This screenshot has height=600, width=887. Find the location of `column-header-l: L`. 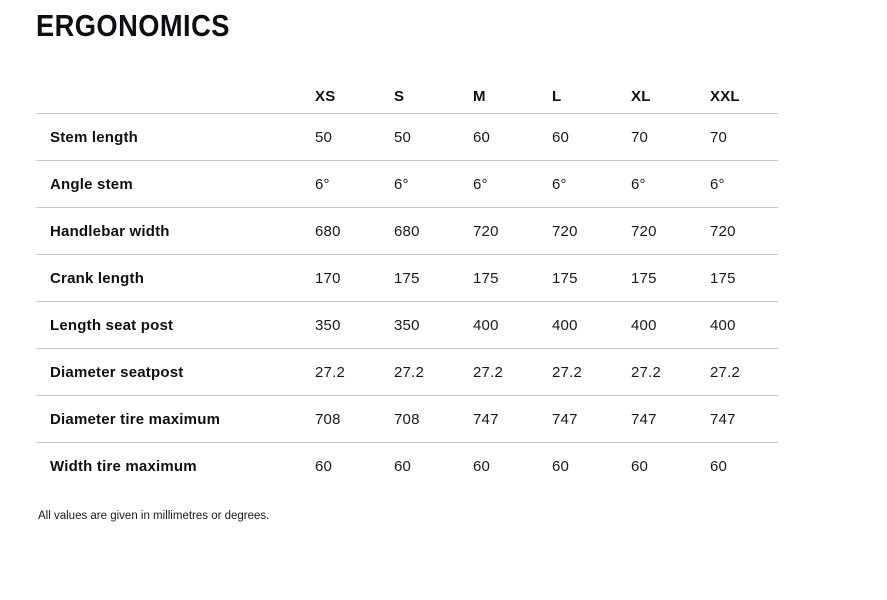

column-header-l: L is located at coordinates (557, 96).